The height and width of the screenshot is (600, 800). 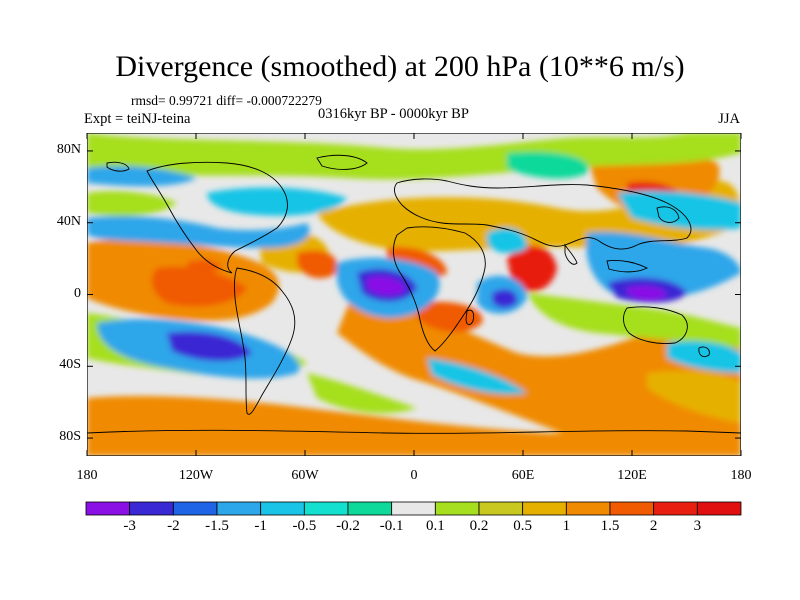 What do you see at coordinates (523, 526) in the screenshot?
I see `colorbar-label: 0.5` at bounding box center [523, 526].